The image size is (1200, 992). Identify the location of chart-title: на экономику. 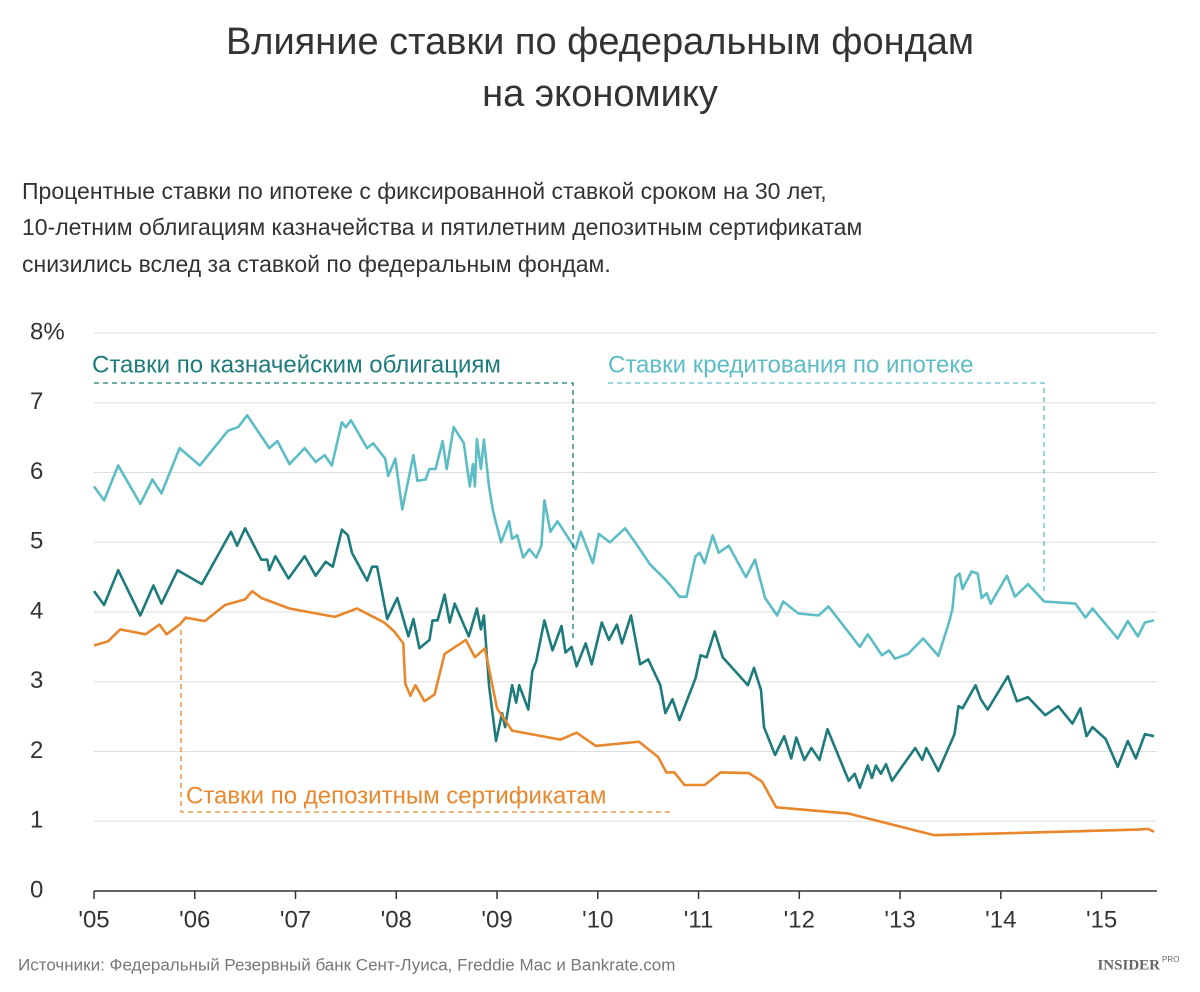
(600, 94).